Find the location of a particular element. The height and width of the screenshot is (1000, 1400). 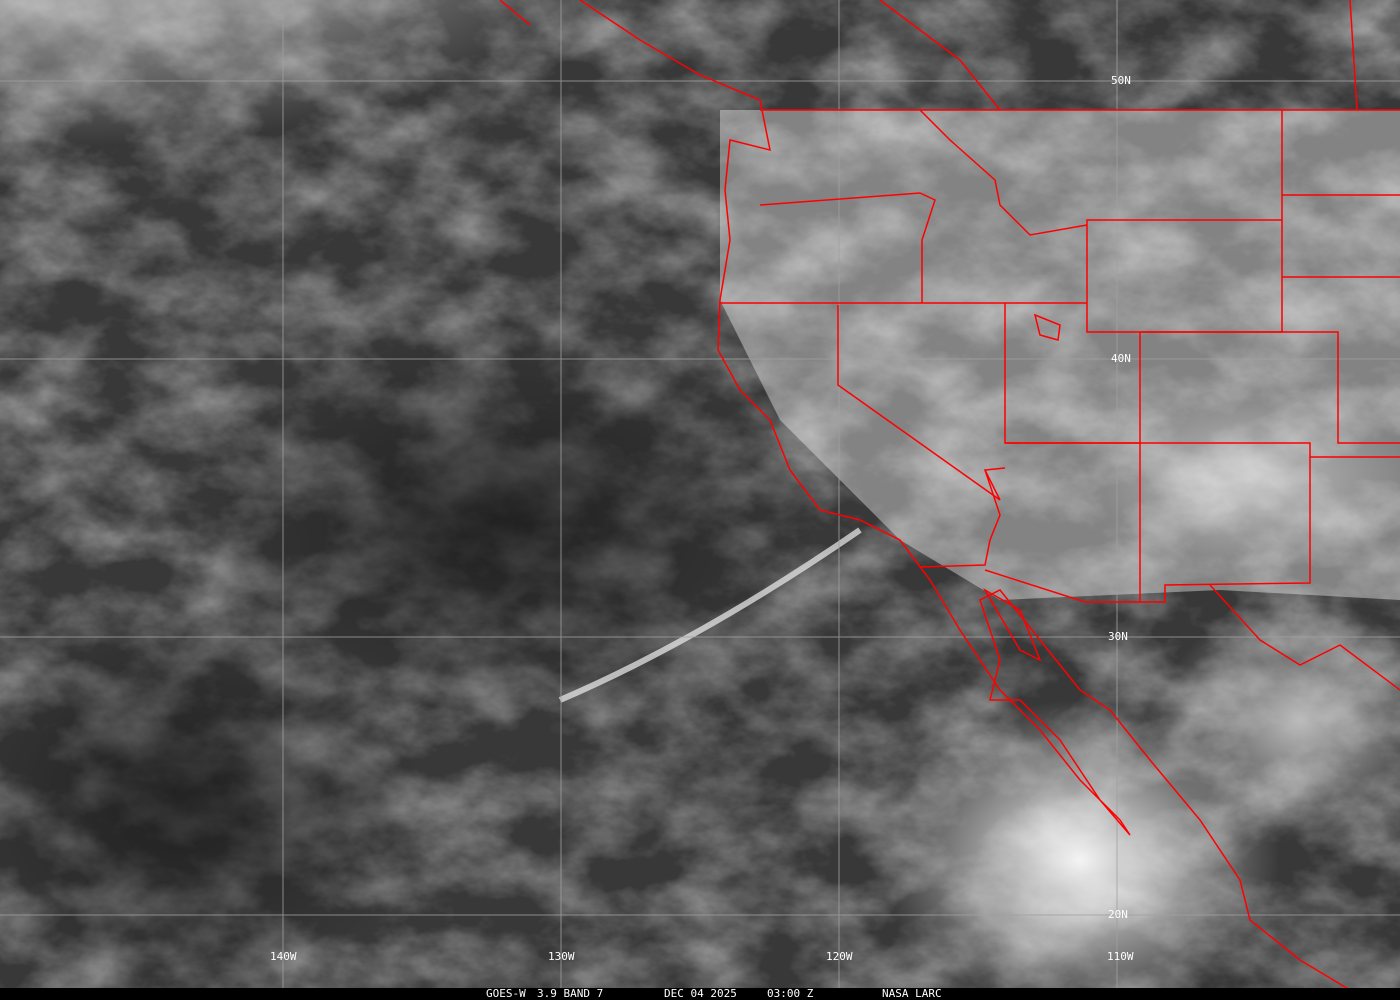

lon-label-130w: 130W is located at coordinates (561, 956).